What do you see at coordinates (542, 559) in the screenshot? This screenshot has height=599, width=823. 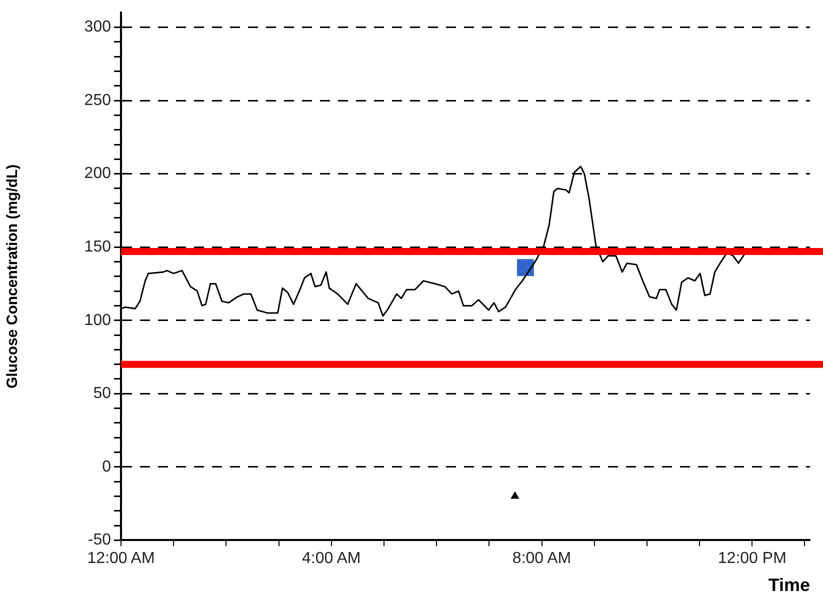 I see `x-tick-label: 8:00 AM` at bounding box center [542, 559].